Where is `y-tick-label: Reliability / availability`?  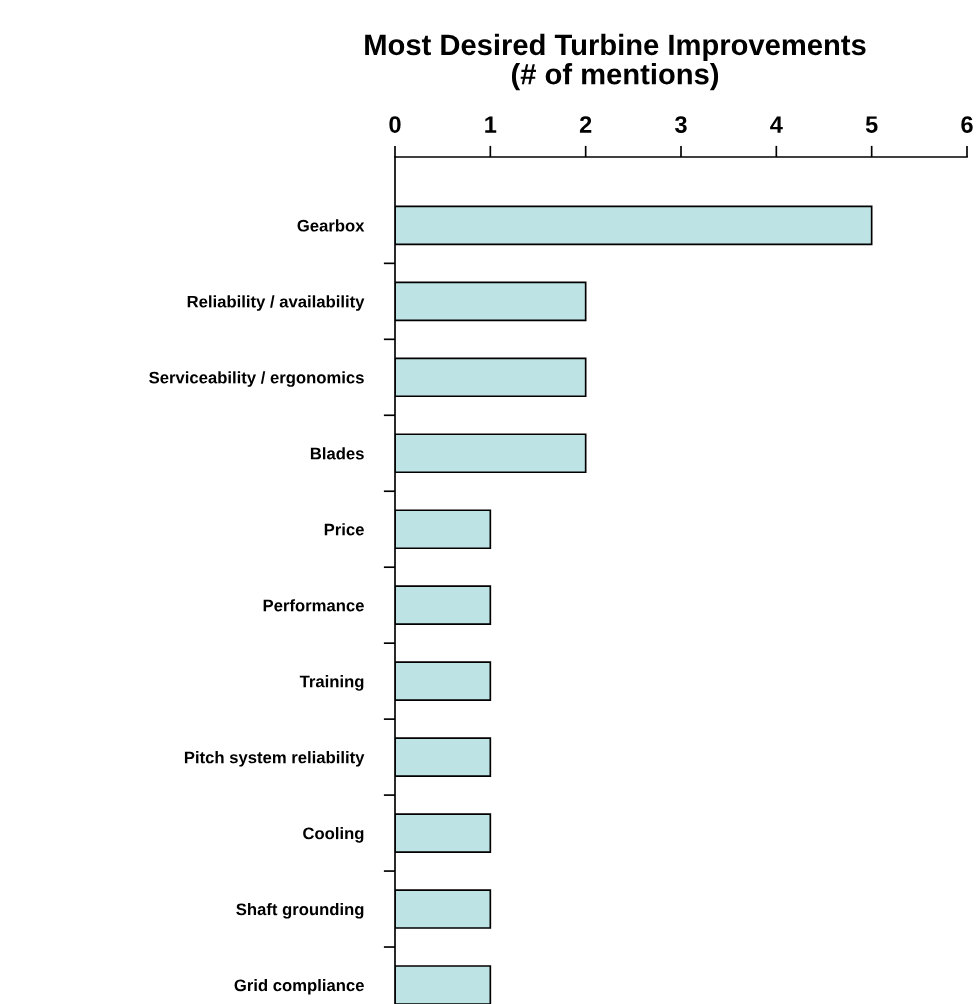
y-tick-label: Reliability / availability is located at coordinates (276, 303).